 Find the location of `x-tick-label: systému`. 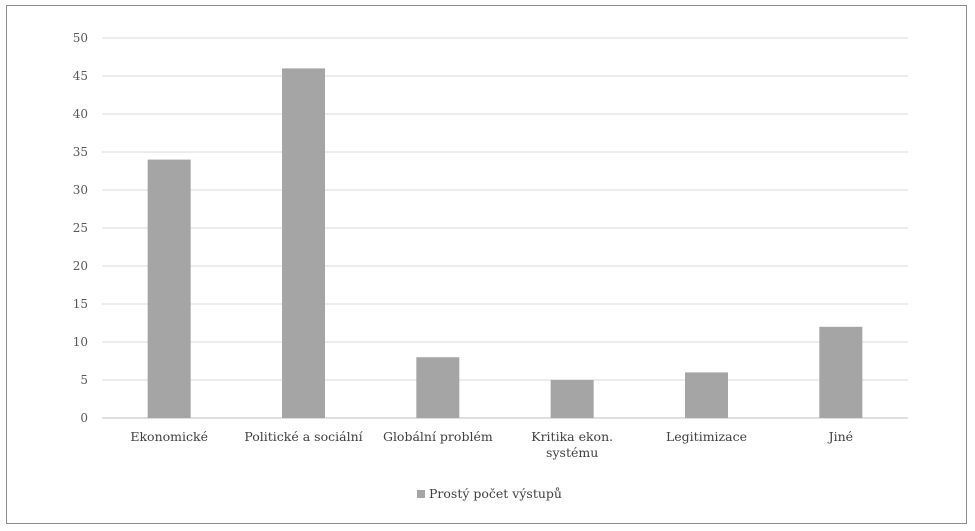

x-tick-label: systému is located at coordinates (572, 452).